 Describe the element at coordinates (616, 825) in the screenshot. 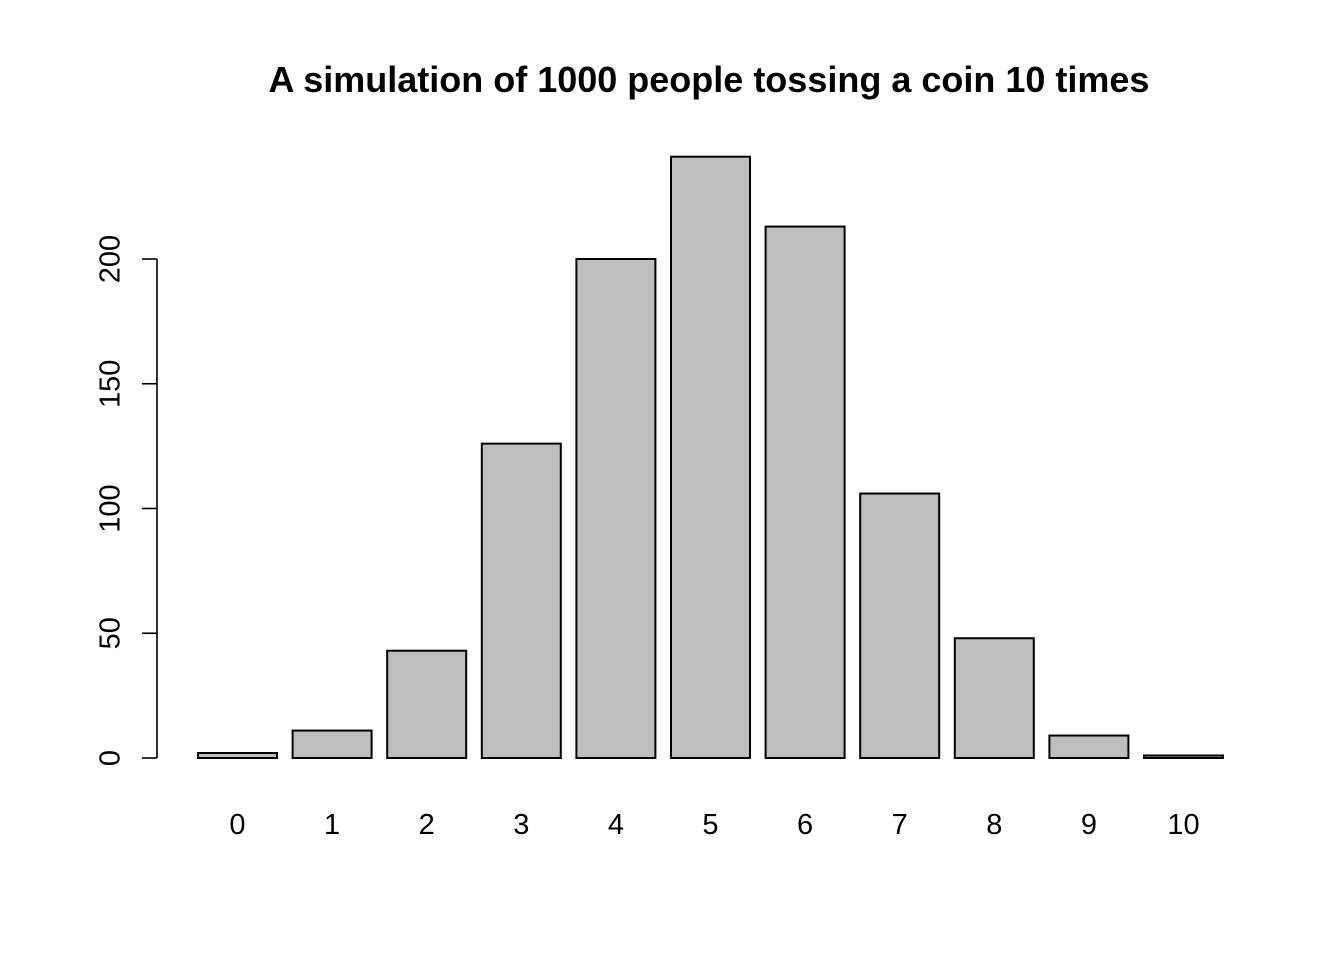

I see `x-tick-label: 4` at that location.